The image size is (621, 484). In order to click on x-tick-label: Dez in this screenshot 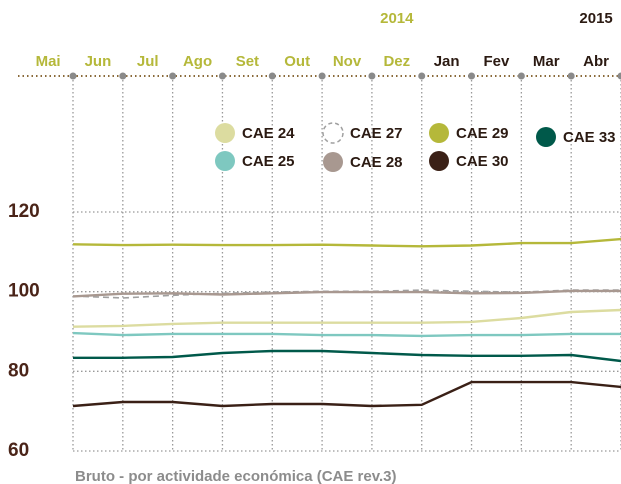, I will do `click(396, 61)`.